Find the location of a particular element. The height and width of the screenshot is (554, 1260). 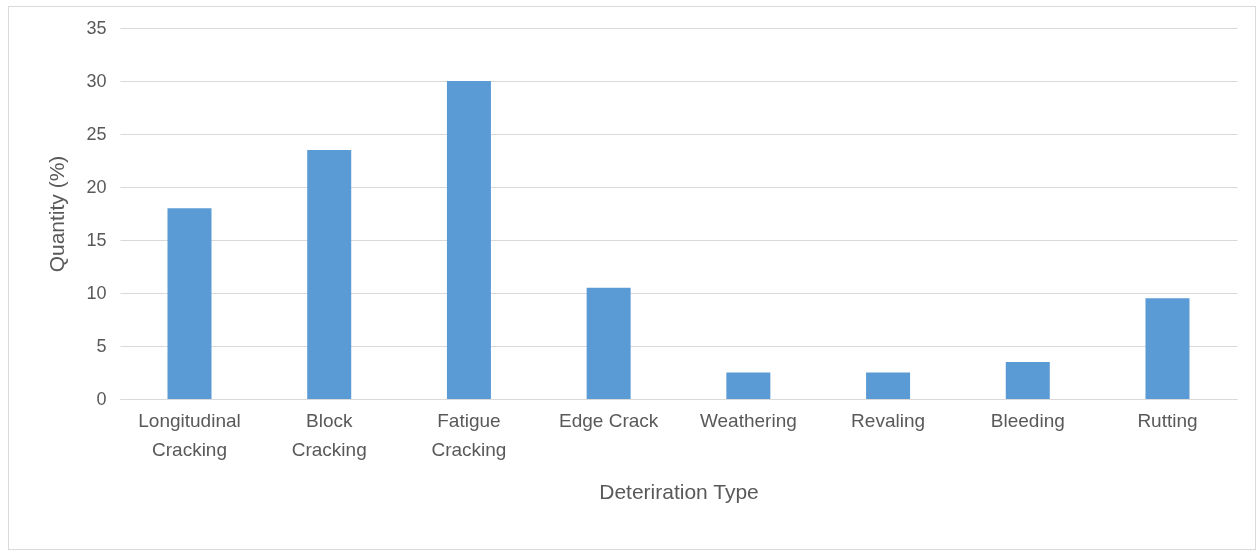

x-tick-label: Edge Crack is located at coordinates (609, 420).